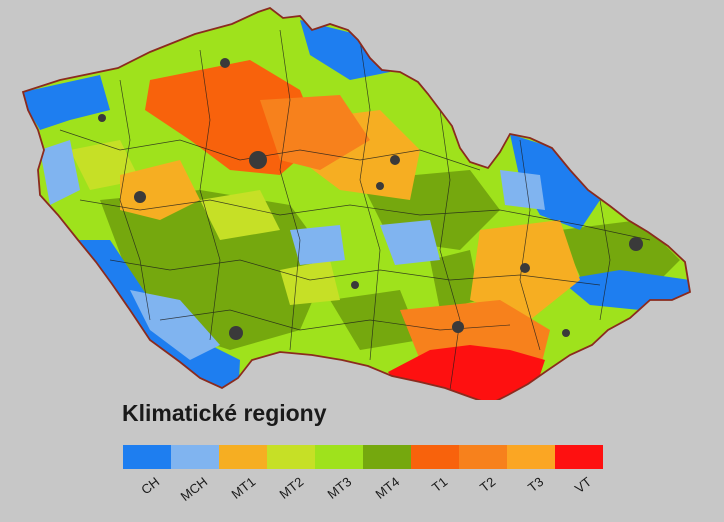  What do you see at coordinates (387, 457) in the screenshot?
I see `legend-swatch-mt4` at bounding box center [387, 457].